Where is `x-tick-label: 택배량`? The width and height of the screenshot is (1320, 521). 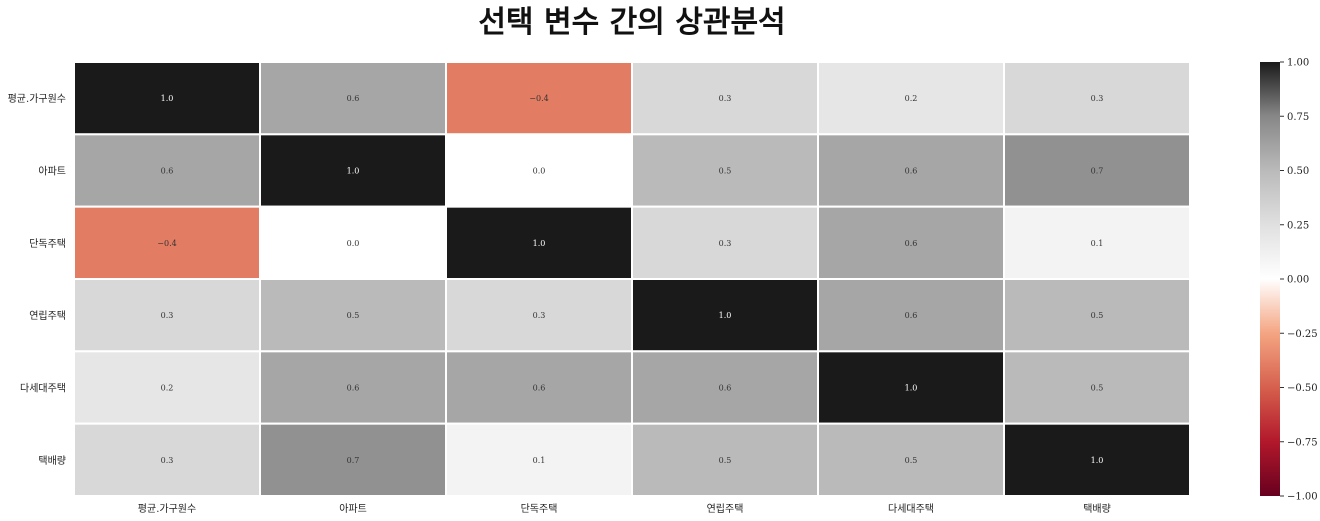
x-tick-label: 택배량 is located at coordinates (1097, 509).